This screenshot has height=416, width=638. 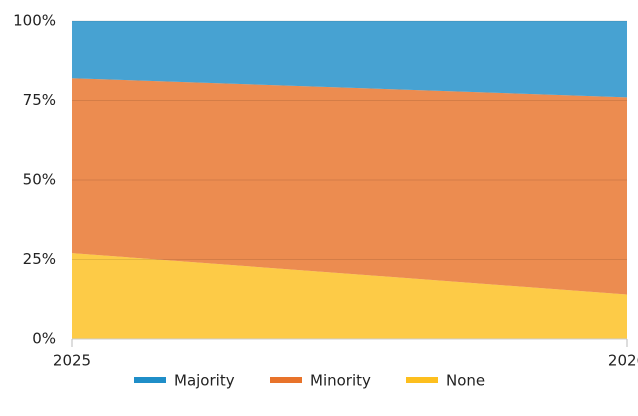 What do you see at coordinates (39, 100) in the screenshot?
I see `y-tick-label: 75%` at bounding box center [39, 100].